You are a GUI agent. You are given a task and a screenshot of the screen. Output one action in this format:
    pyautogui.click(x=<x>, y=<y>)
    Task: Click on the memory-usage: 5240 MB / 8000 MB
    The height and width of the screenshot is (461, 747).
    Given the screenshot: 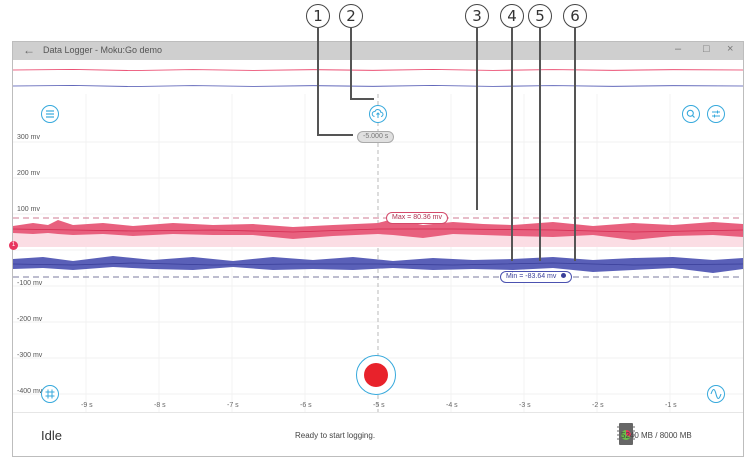 What is the action you would take?
    pyautogui.click(x=656, y=435)
    